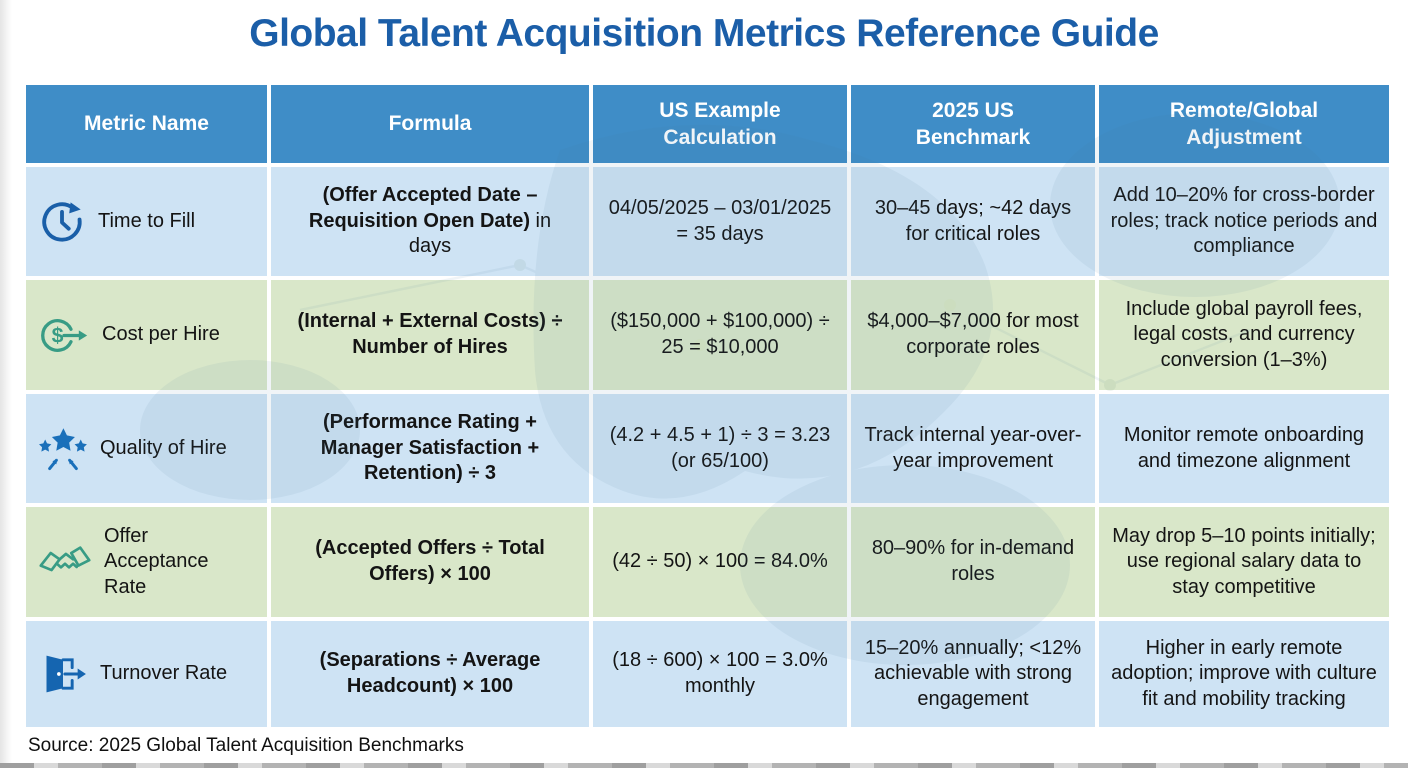 This screenshot has height=768, width=1408. I want to click on metric-cell: Quality of Hire, so click(146, 448).